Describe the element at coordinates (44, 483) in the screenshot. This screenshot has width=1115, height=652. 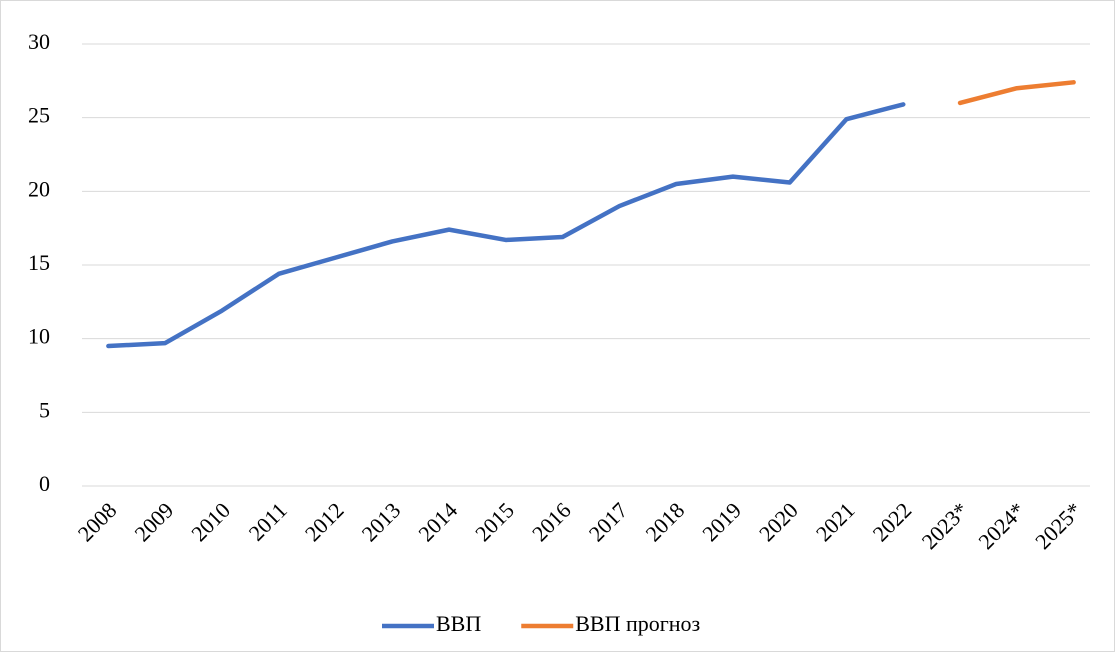
I see `y-tick-label: 0` at that location.